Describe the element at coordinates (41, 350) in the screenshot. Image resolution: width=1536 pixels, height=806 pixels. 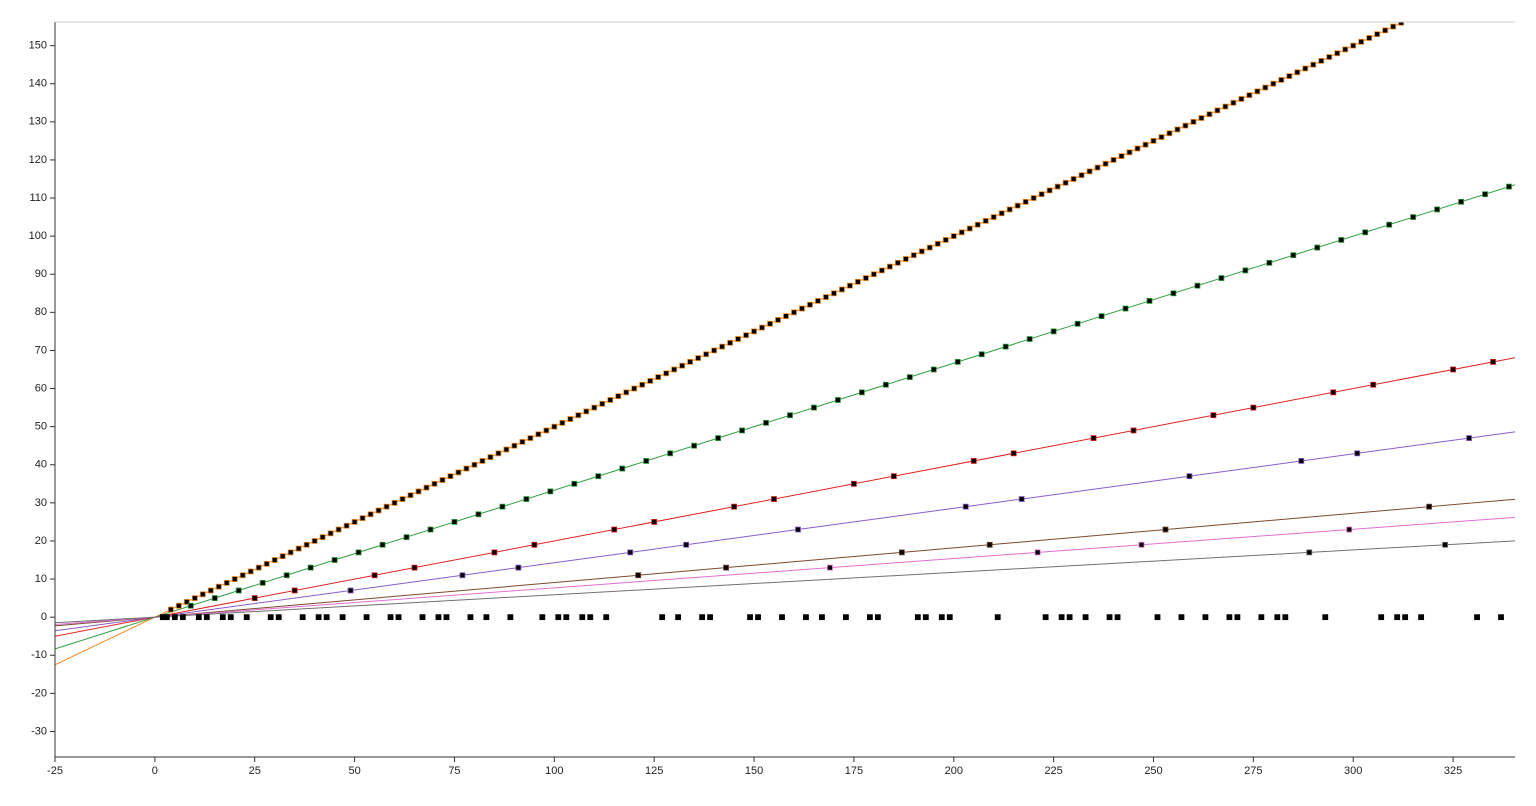
I see `y-tick-label: 70` at that location.